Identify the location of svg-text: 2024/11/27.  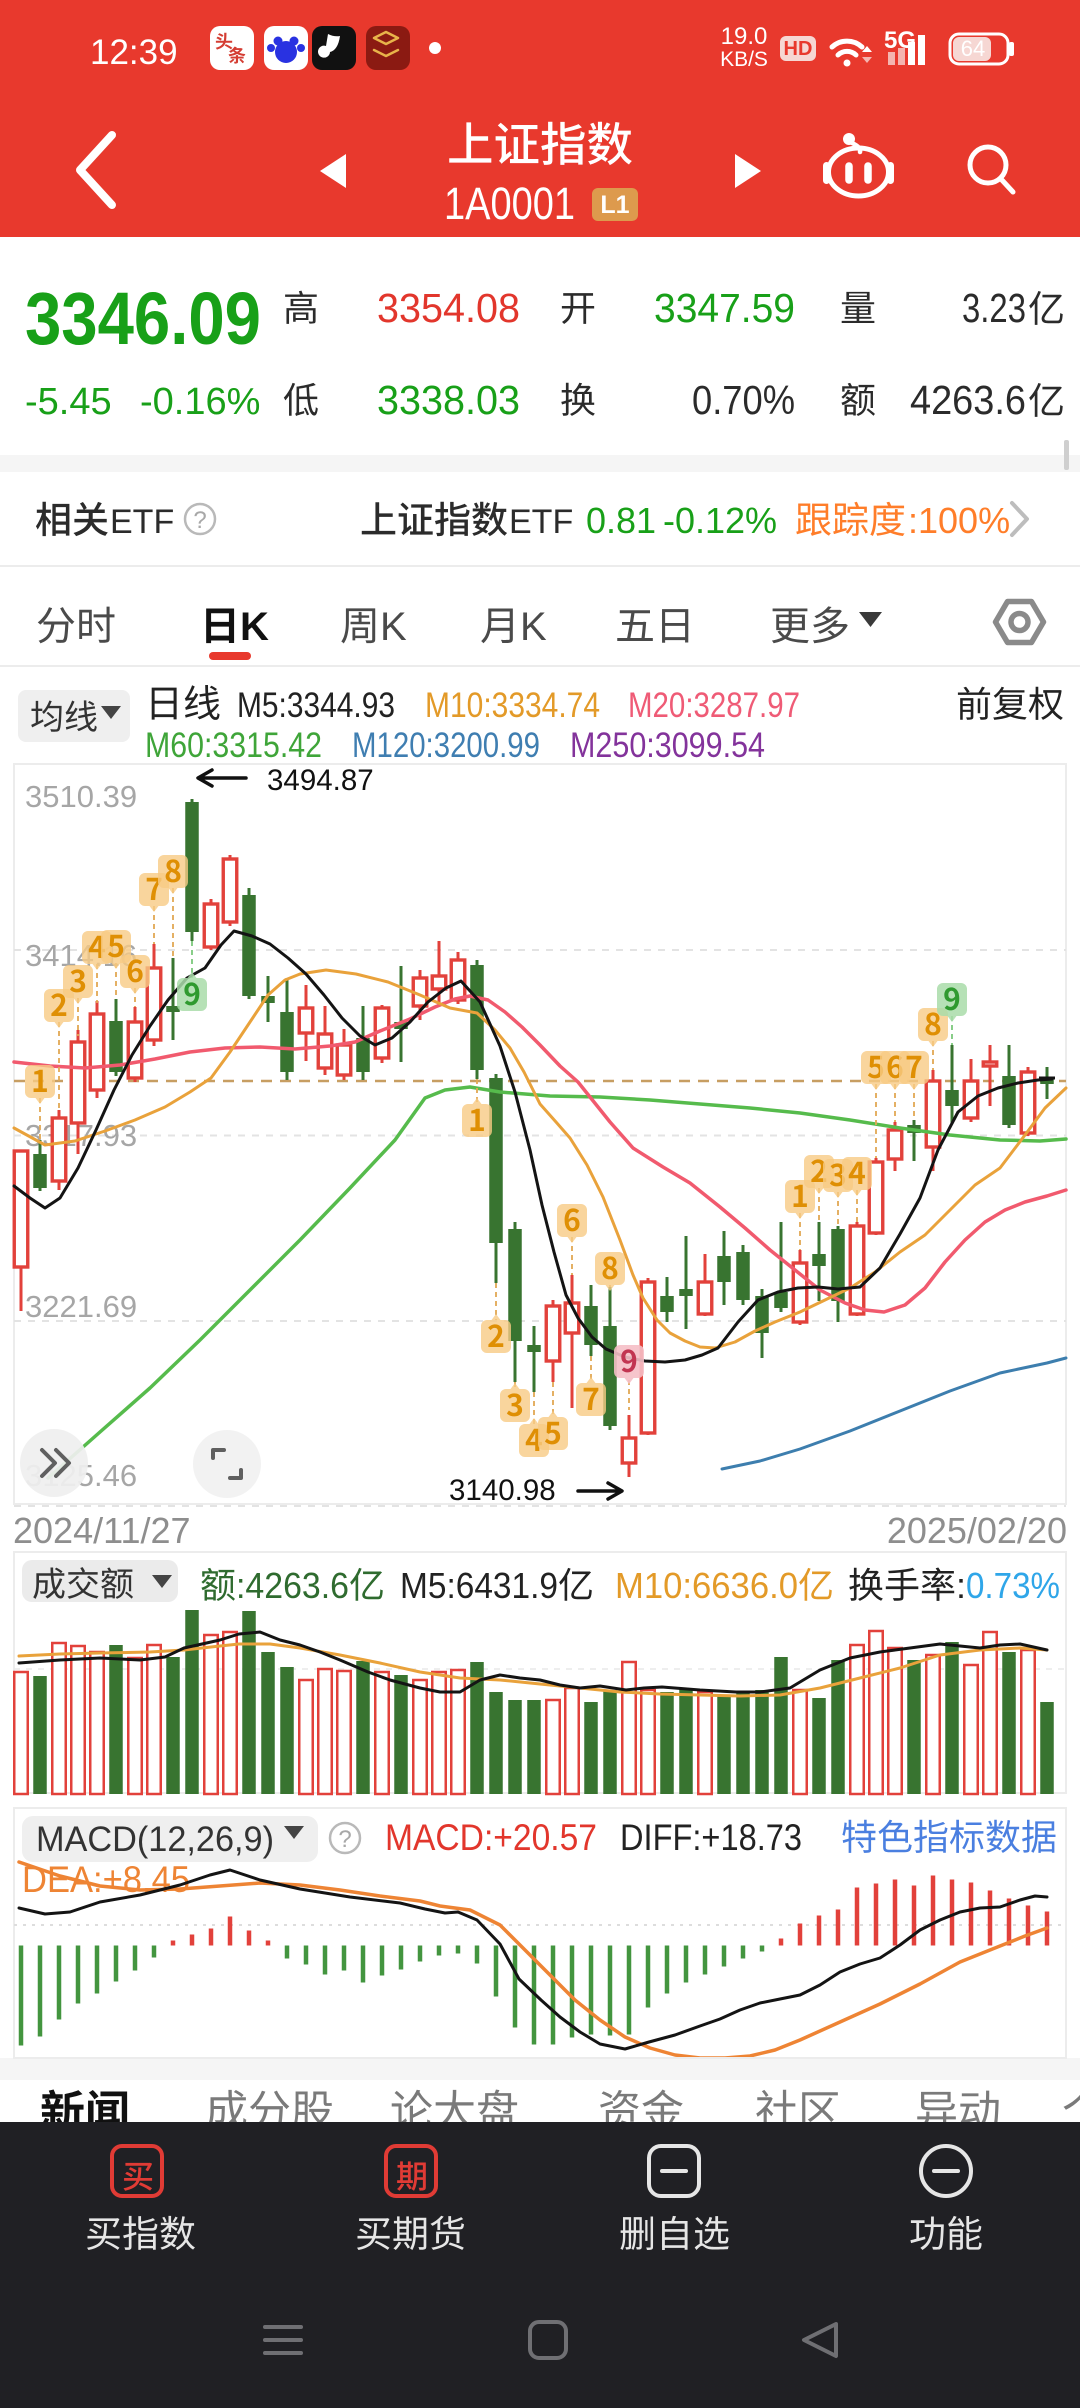
(102, 1530).